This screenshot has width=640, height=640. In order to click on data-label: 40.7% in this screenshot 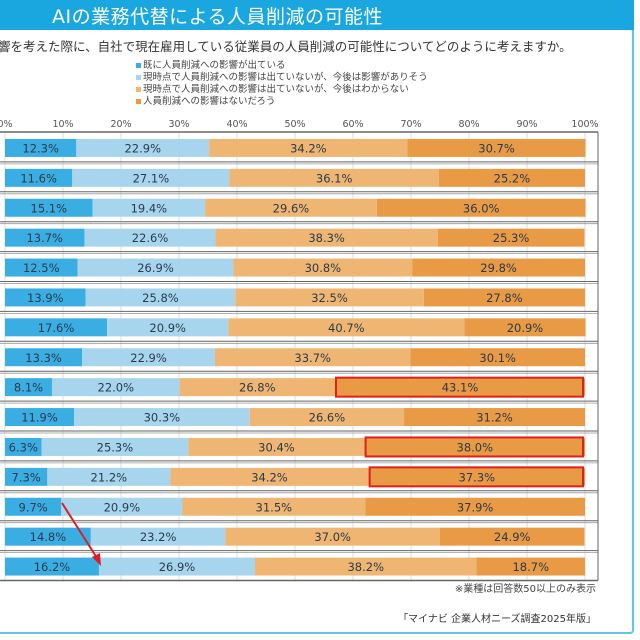, I will do `click(346, 328)`.